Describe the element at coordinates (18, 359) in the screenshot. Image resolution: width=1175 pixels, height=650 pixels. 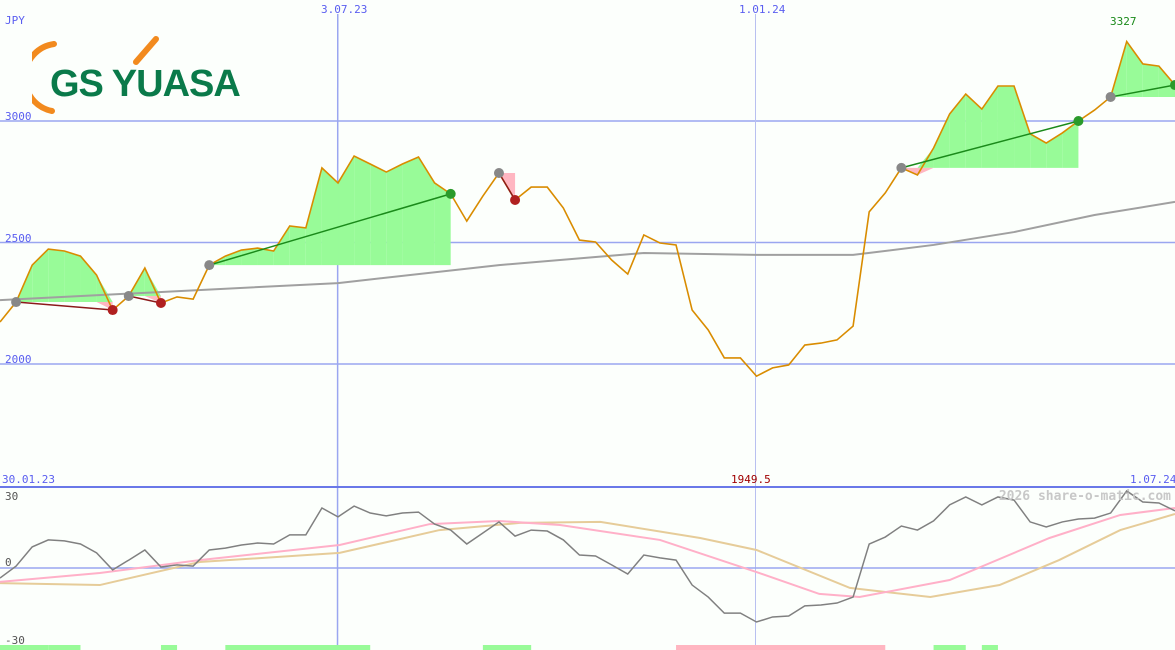
I see `y-tick-2000: 2000` at that location.